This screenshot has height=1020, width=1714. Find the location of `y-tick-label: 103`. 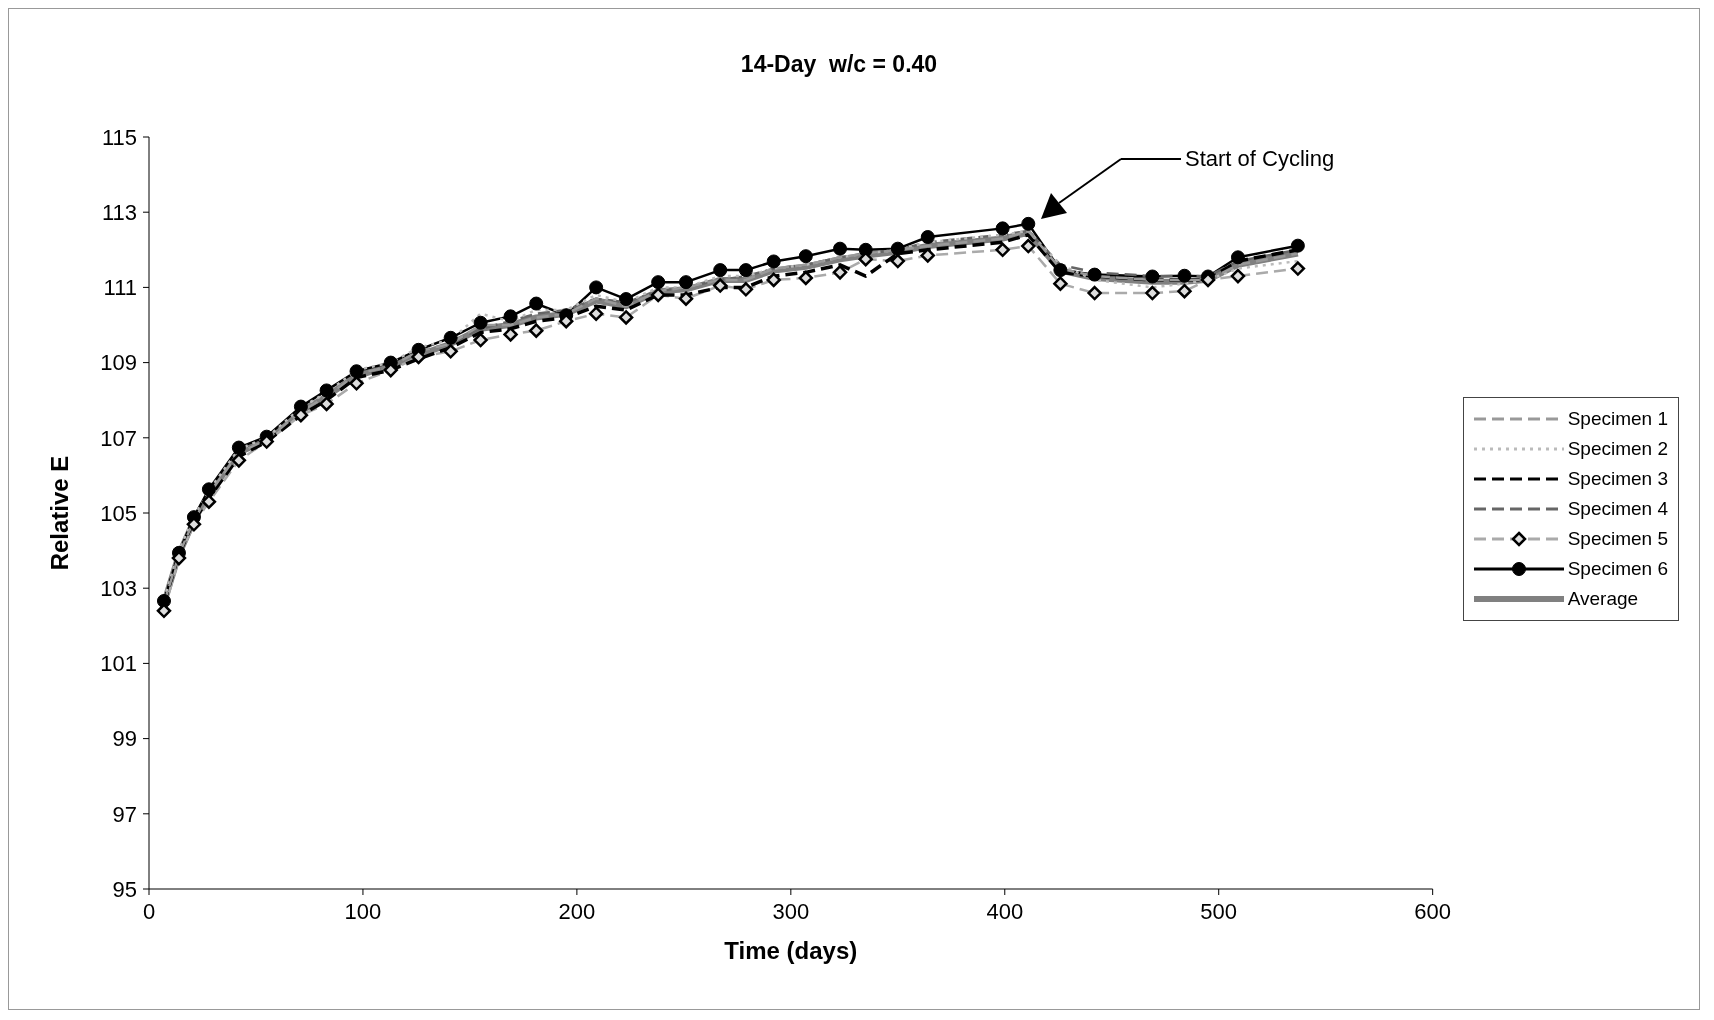

y-tick-label: 103 is located at coordinates (118, 589).